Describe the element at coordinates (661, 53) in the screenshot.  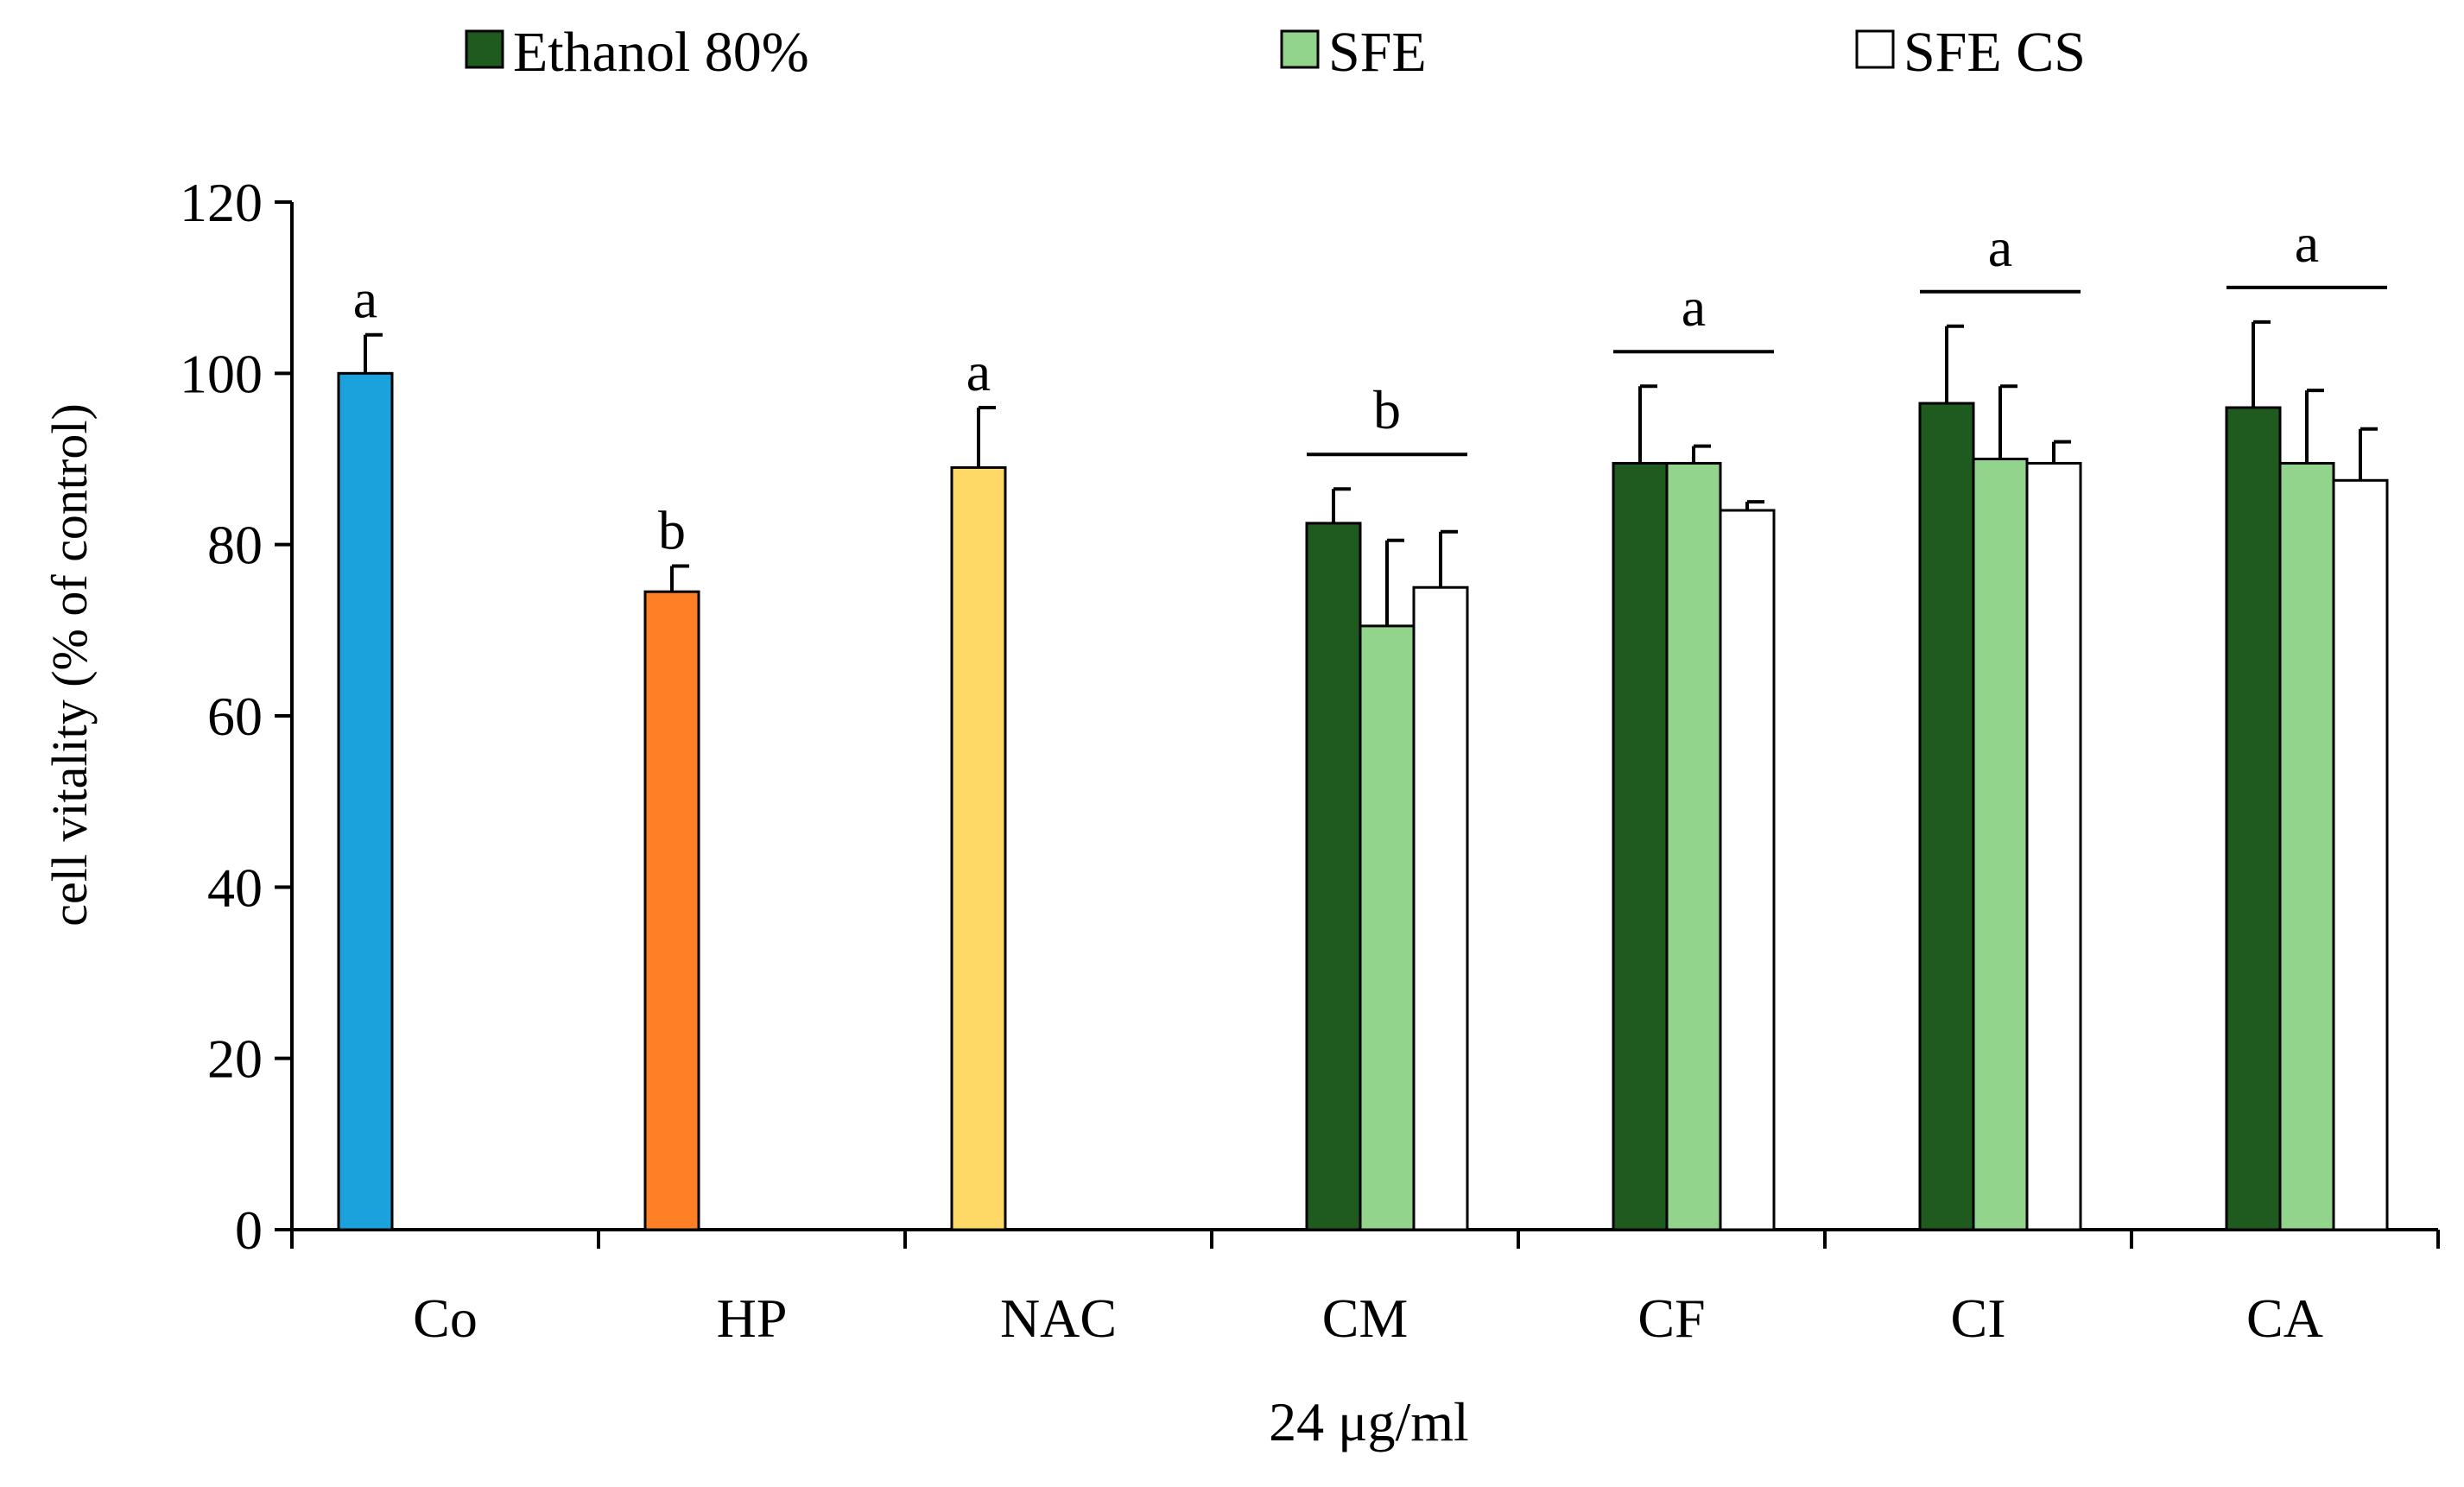
I see `legend-label: Ethanol 80%` at that location.